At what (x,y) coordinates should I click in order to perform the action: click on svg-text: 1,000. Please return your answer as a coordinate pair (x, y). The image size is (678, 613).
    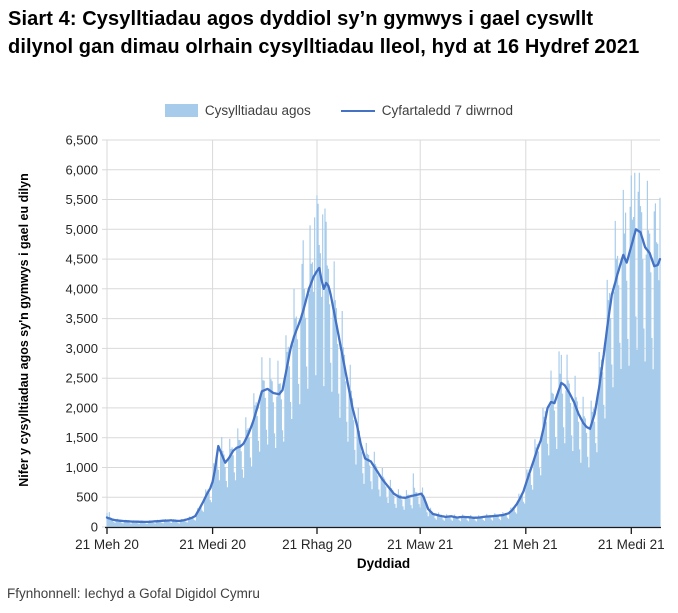
    Looking at the image, I should click on (81, 467).